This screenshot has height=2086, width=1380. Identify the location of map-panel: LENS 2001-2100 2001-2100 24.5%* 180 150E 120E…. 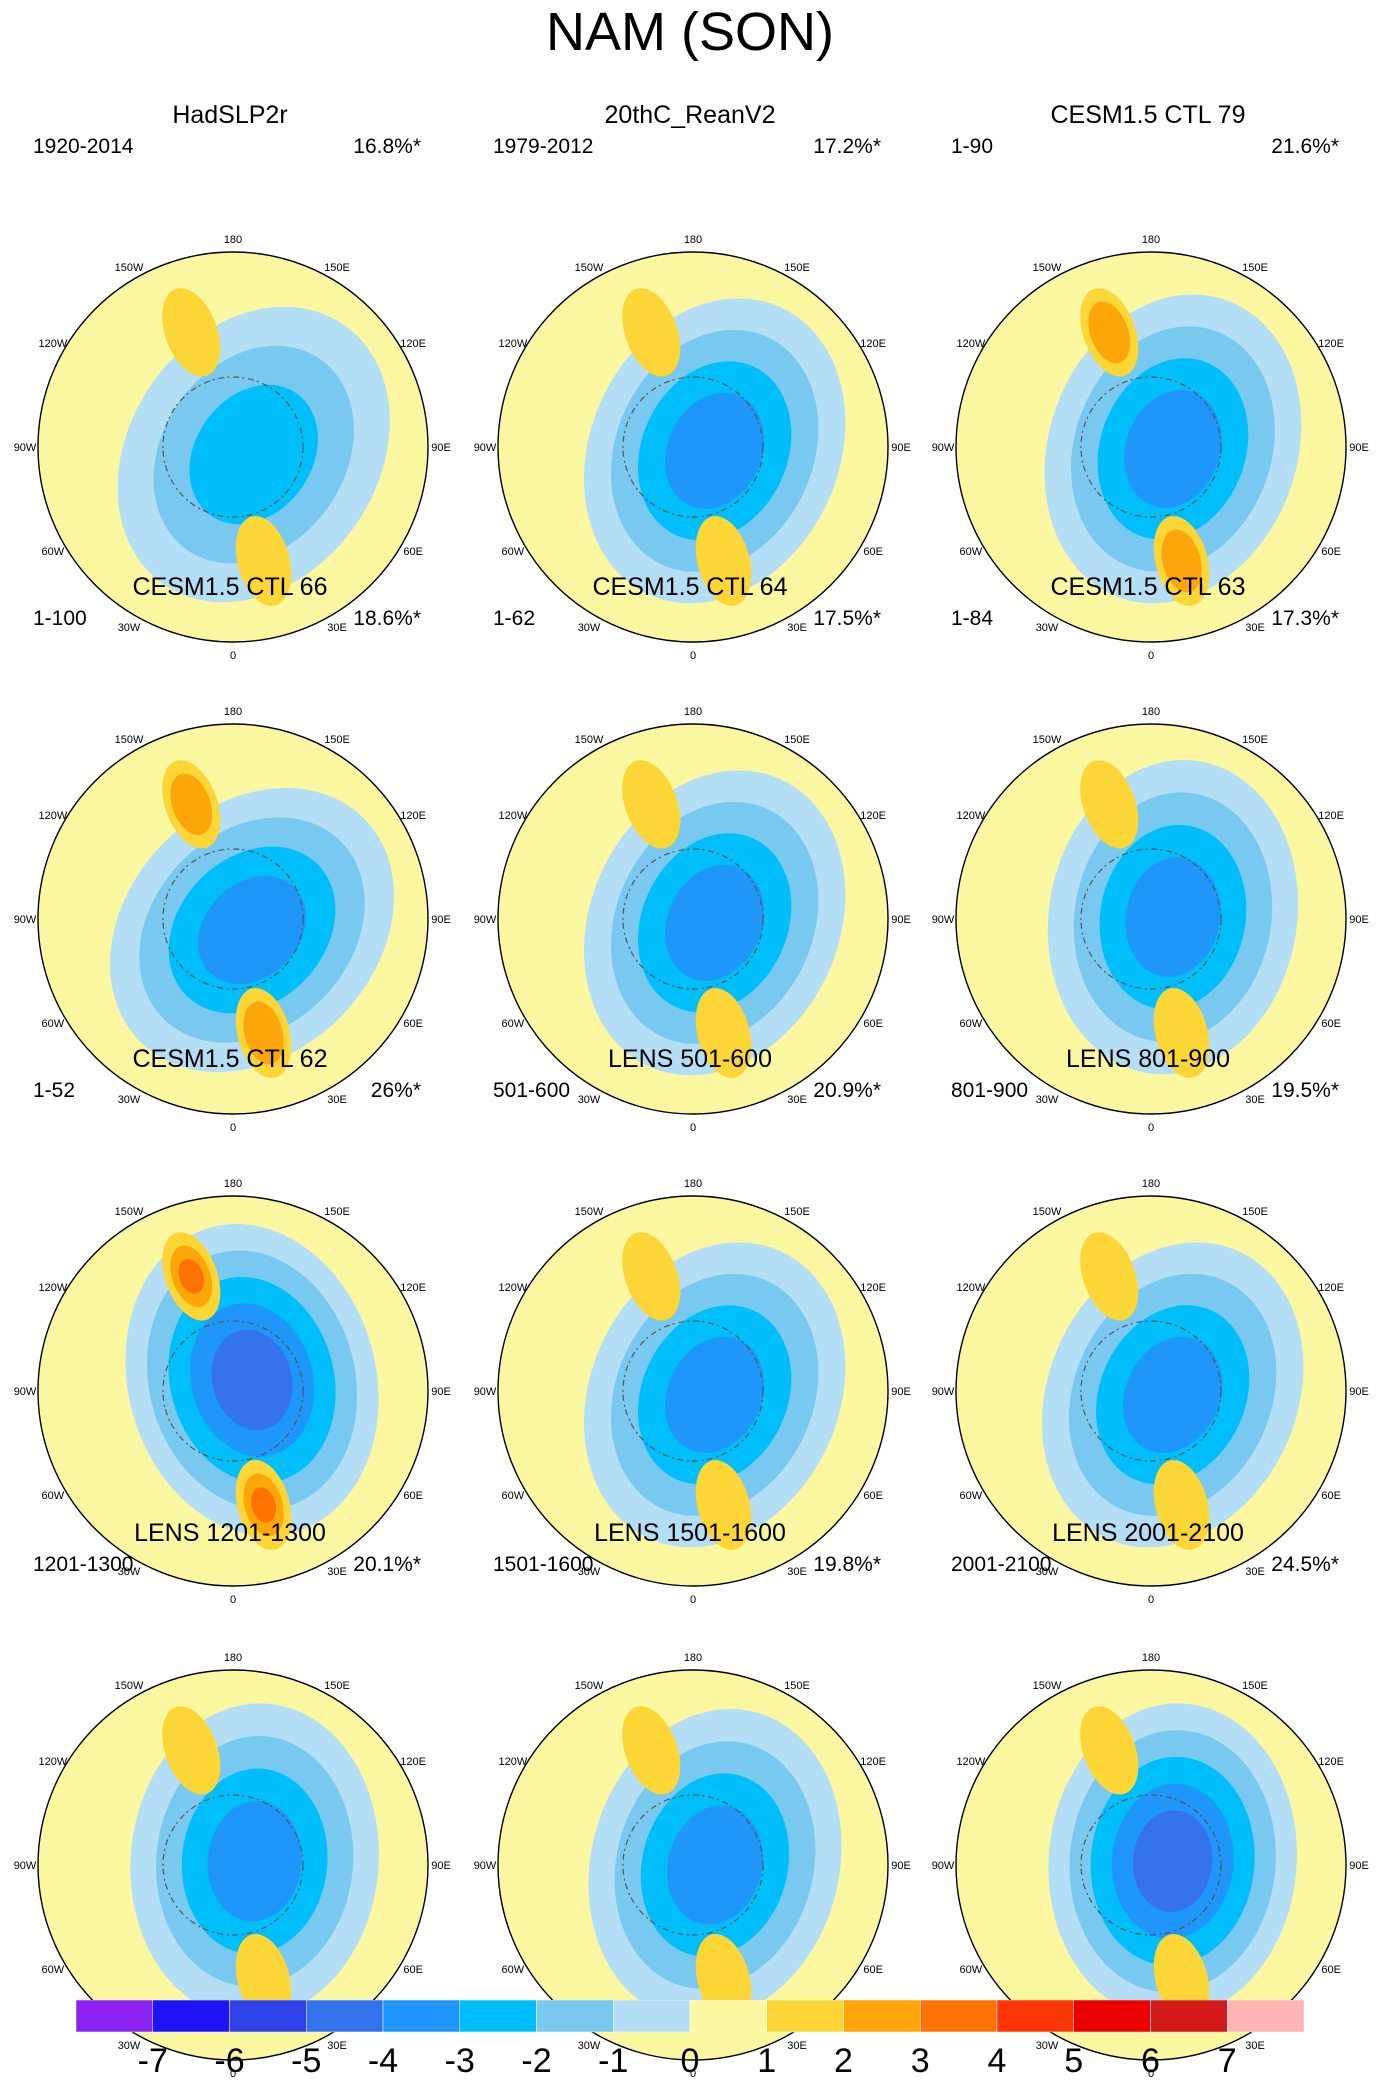
(1148, 1798).